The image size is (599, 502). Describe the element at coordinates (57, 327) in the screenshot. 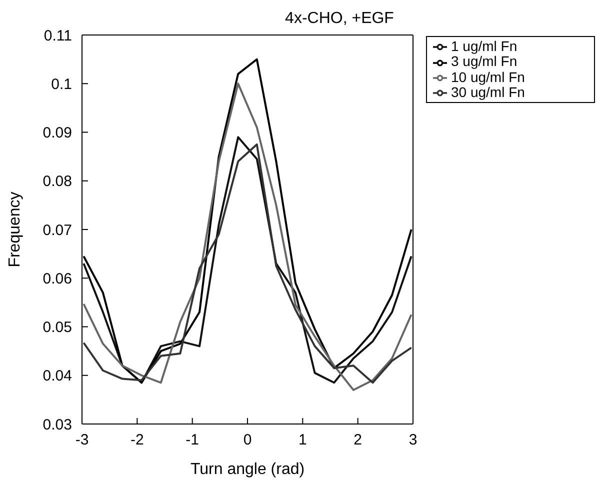

I see `y-tick-label: 0.05` at that location.